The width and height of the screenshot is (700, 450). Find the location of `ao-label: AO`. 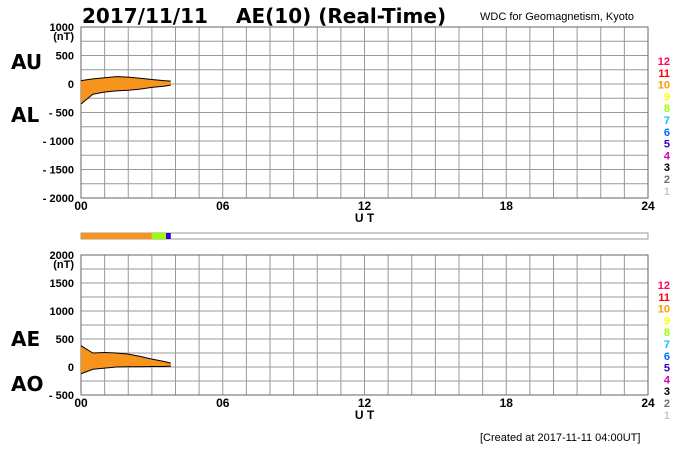

ao-label: AO is located at coordinates (27, 384).